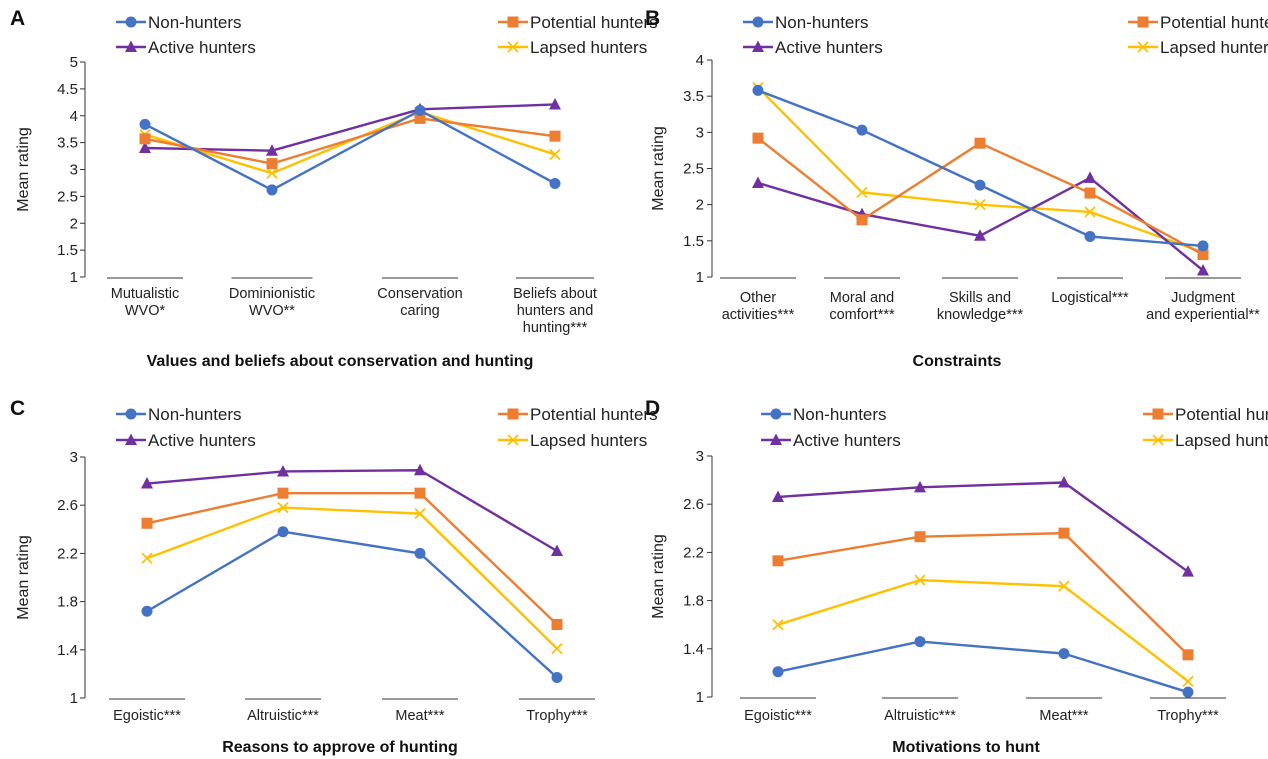 This screenshot has height=759, width=1268. What do you see at coordinates (700, 205) in the screenshot?
I see `y-tick-label: 2` at bounding box center [700, 205].